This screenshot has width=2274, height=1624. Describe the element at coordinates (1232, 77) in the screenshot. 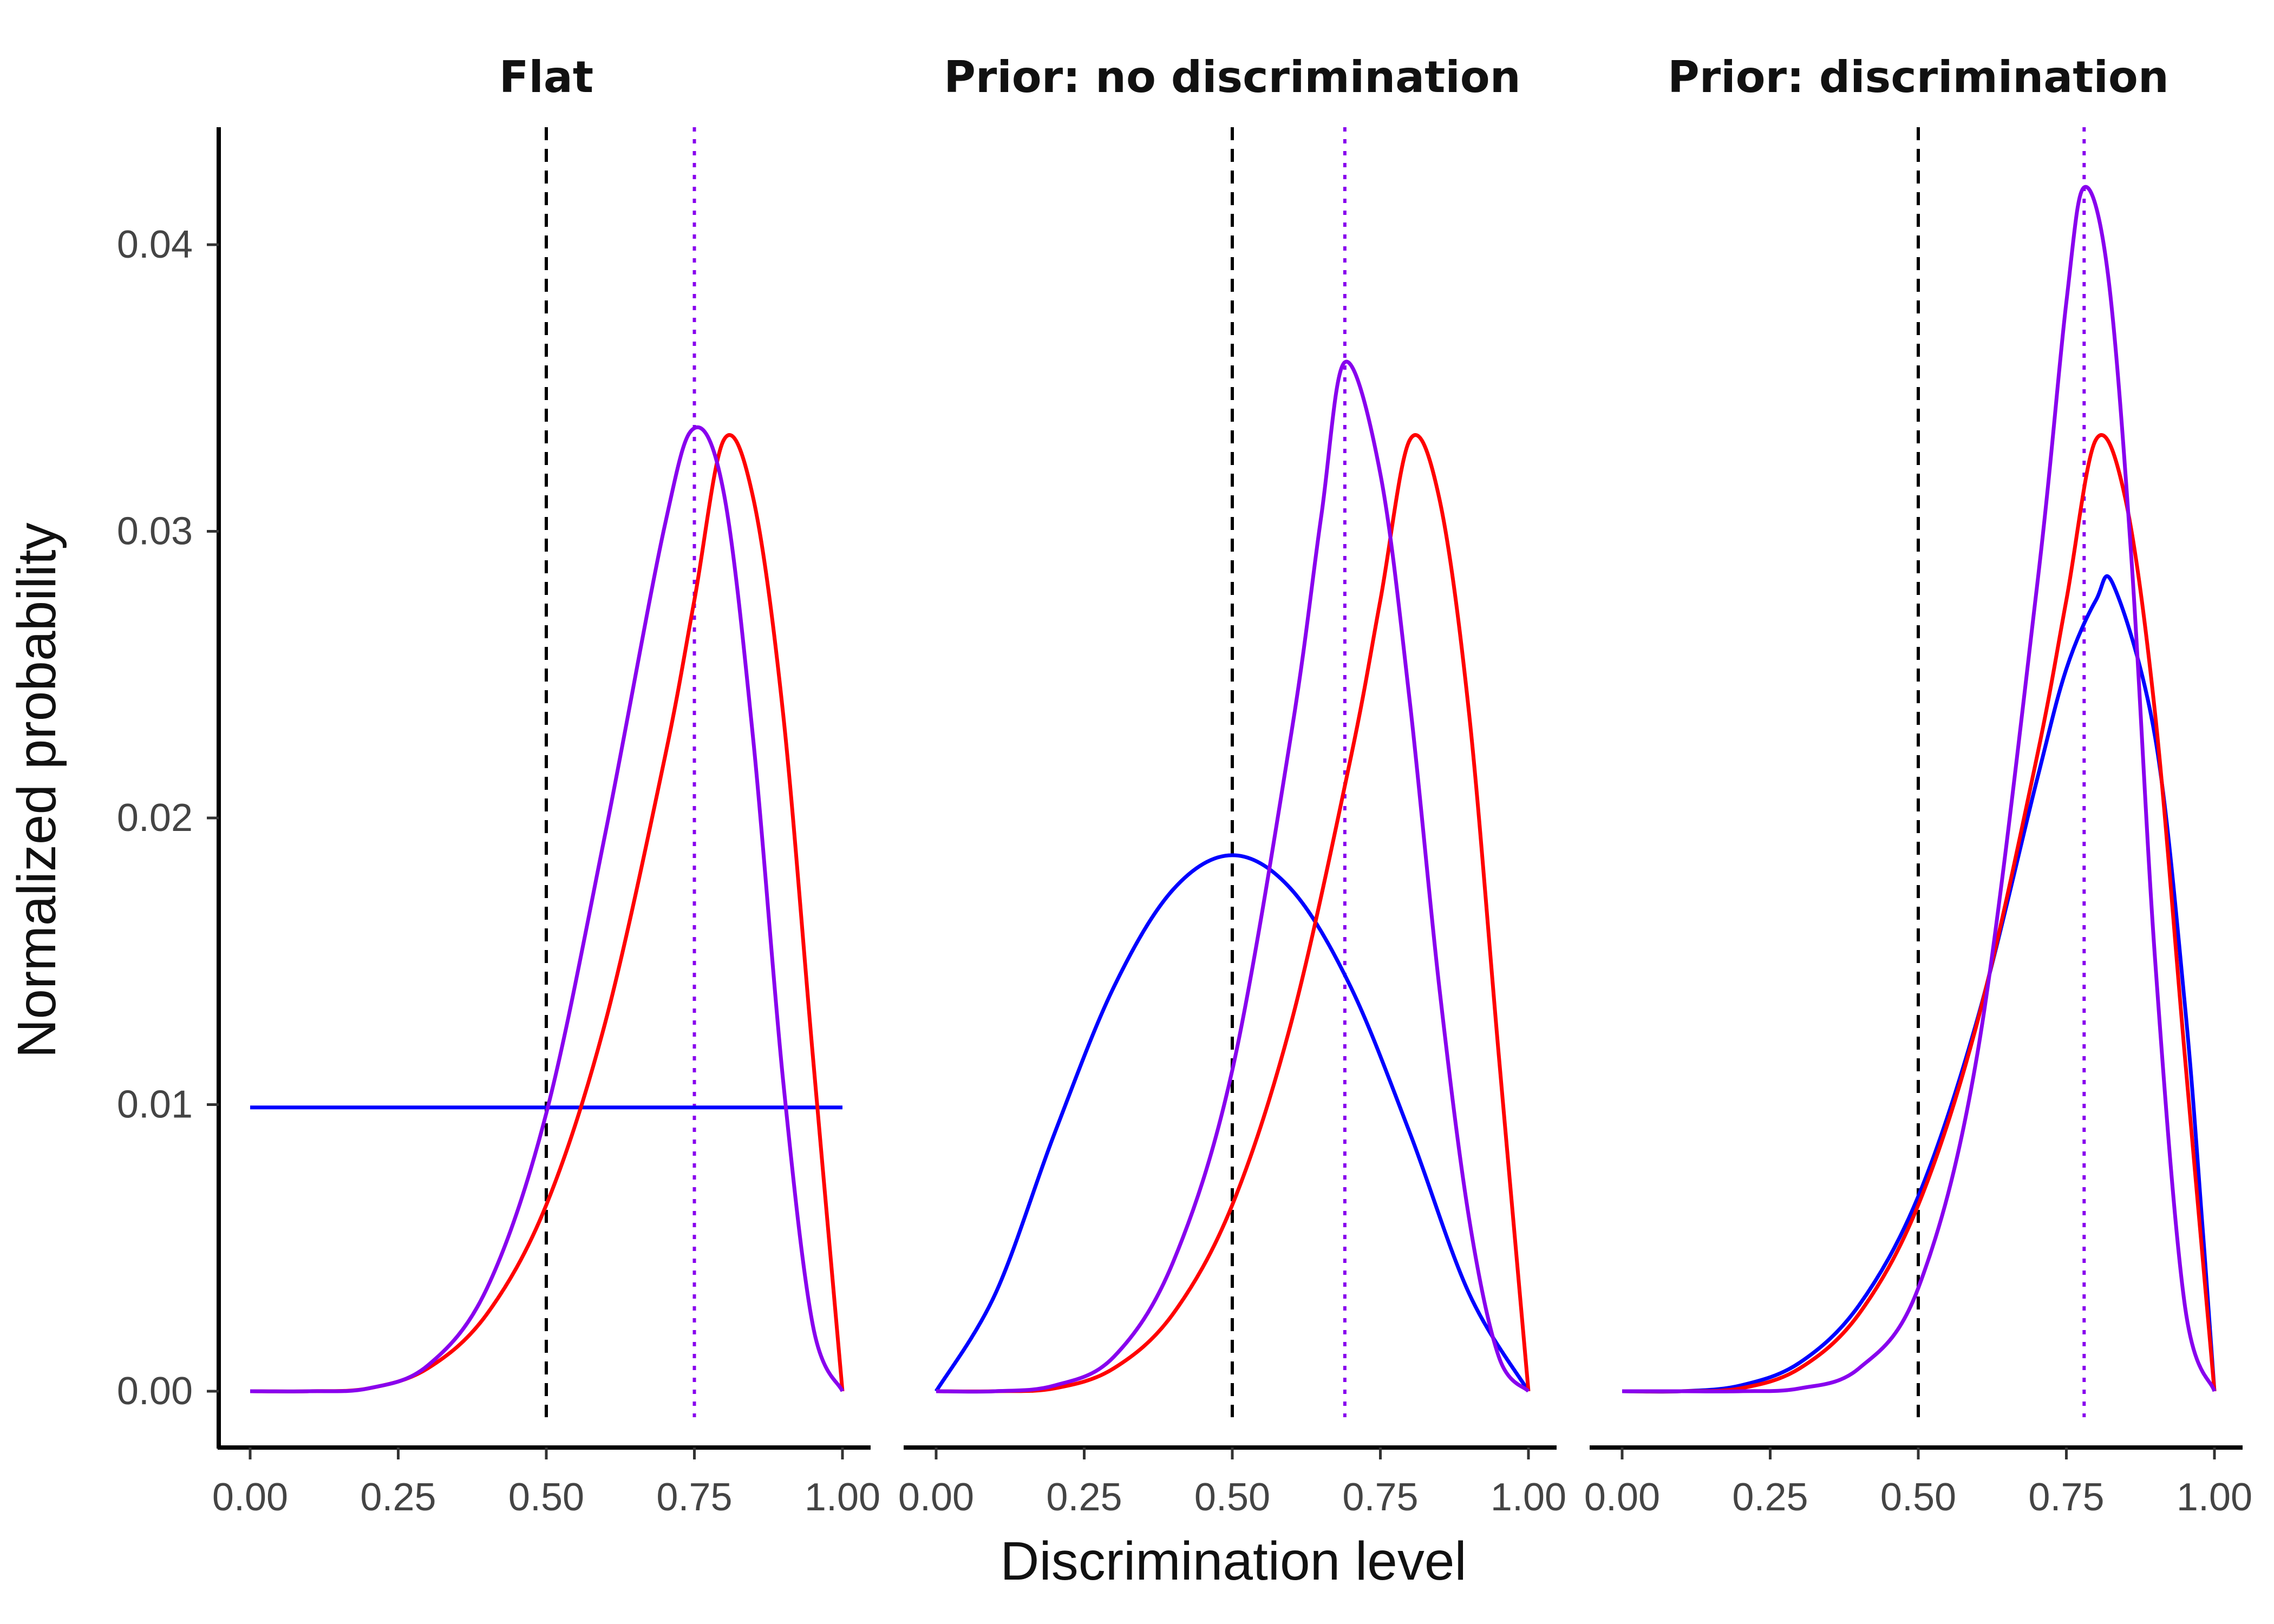

I see `panel-title: Prior: no discrimination` at that location.